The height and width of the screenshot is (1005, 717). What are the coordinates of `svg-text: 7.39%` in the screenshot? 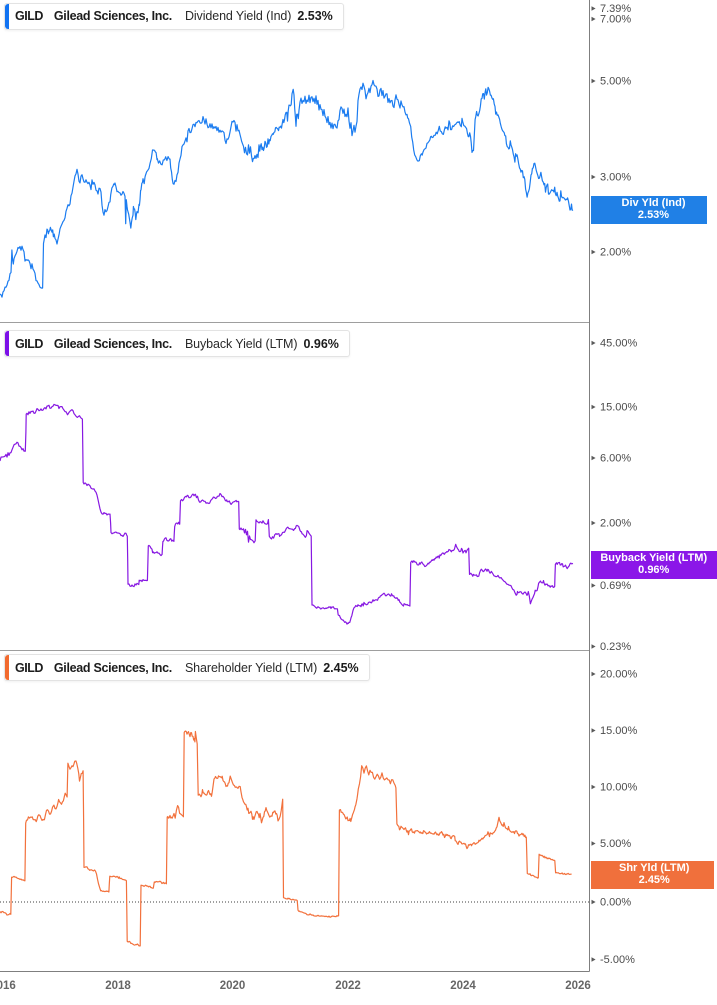 It's located at (615, 9).